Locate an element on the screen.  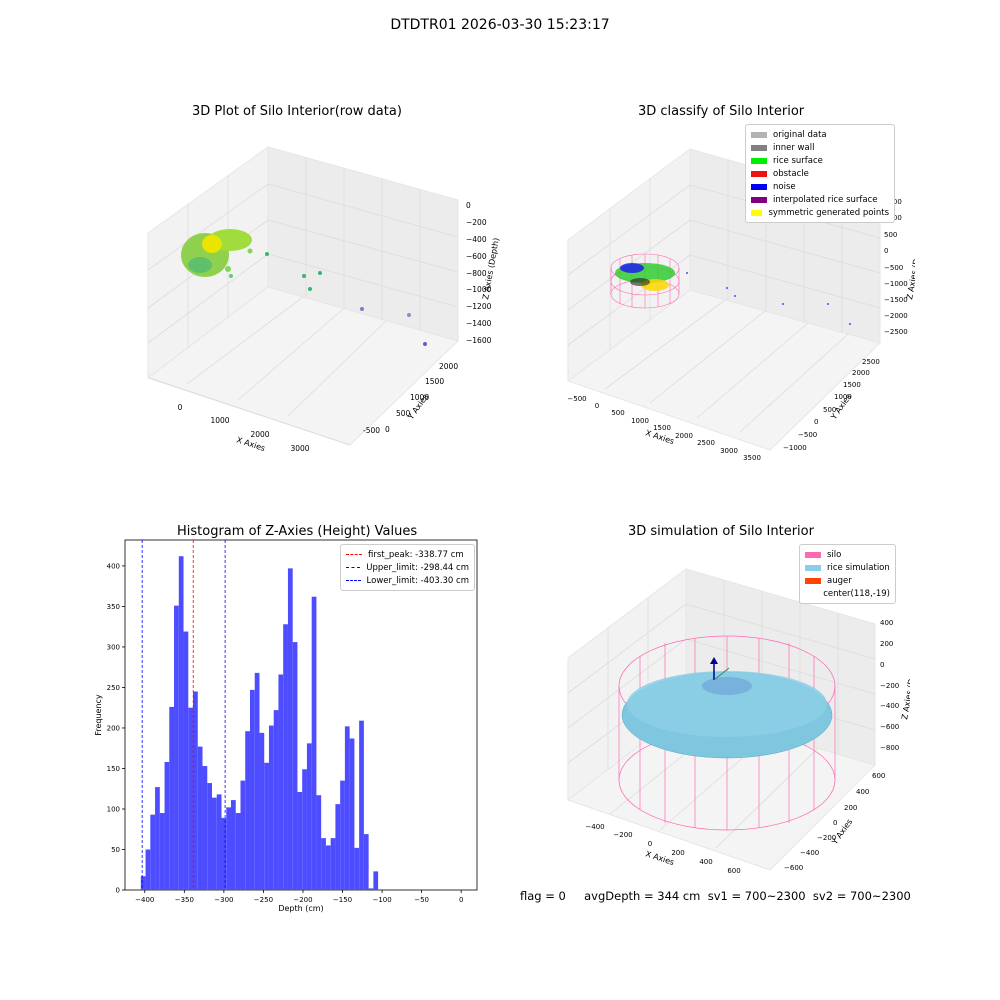
classify-z-tick: −1000 is located at coordinates (896, 284).